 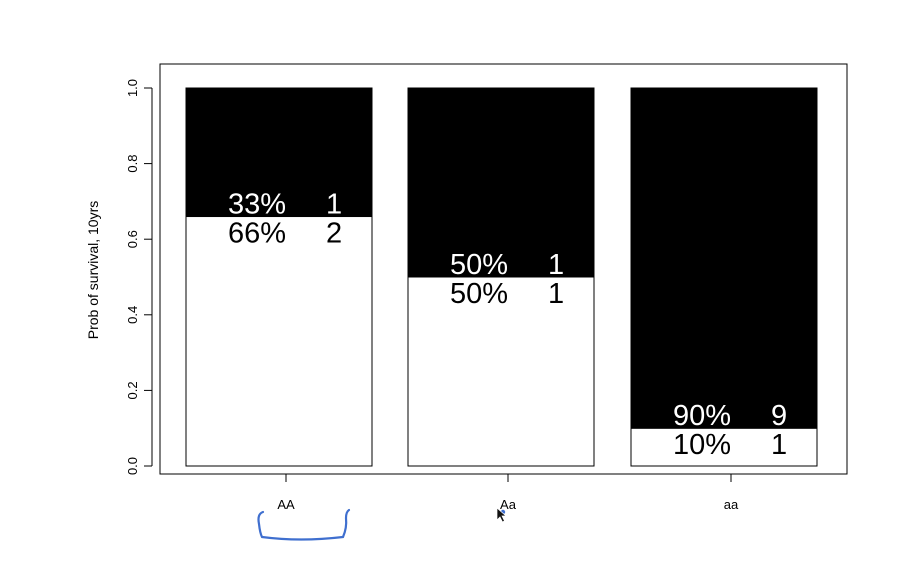 I want to click on y-tick-label: 1.0, so click(x=132, y=88).